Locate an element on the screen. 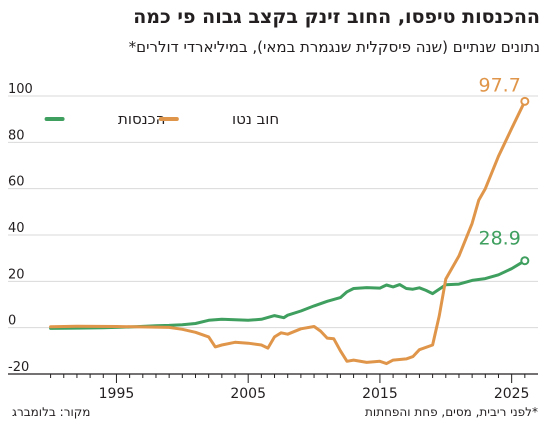  footnote: *לפני ריבית, מסים, פחת והפחתות is located at coordinates (451, 412).